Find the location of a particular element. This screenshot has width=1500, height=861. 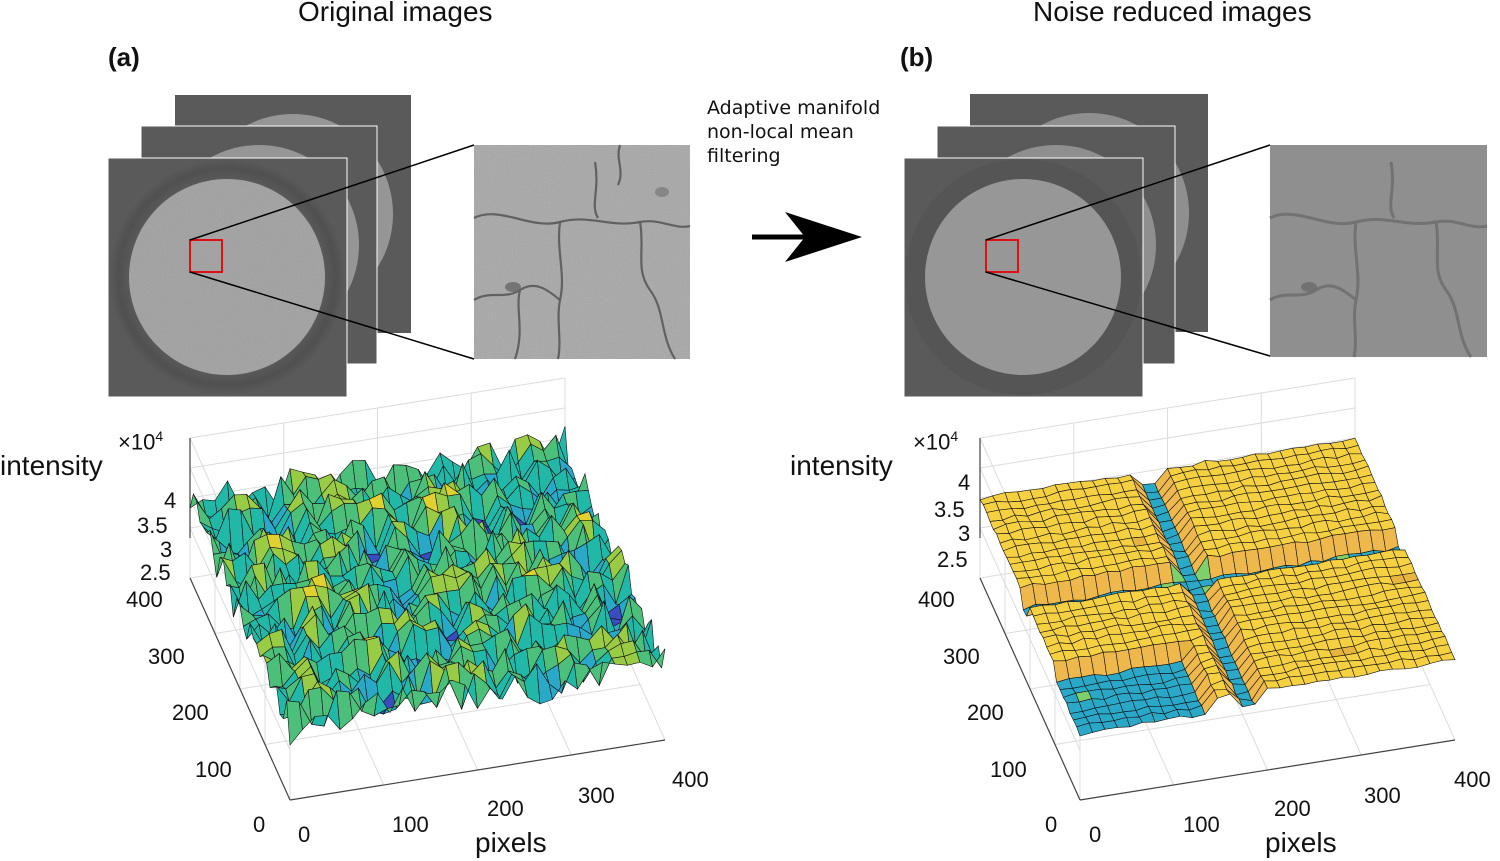

x-tick-100-b: 100 is located at coordinates (1201, 824).